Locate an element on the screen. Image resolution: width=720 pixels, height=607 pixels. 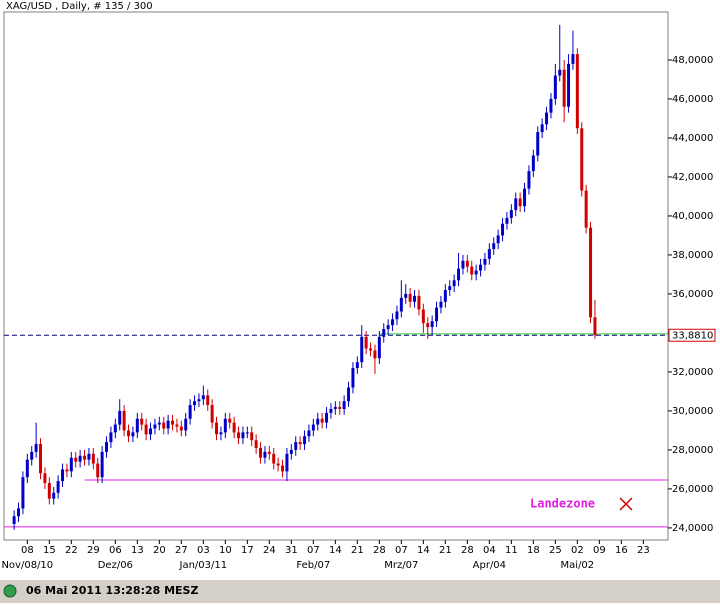
x-tick-label: 18 is located at coordinates (533, 550).